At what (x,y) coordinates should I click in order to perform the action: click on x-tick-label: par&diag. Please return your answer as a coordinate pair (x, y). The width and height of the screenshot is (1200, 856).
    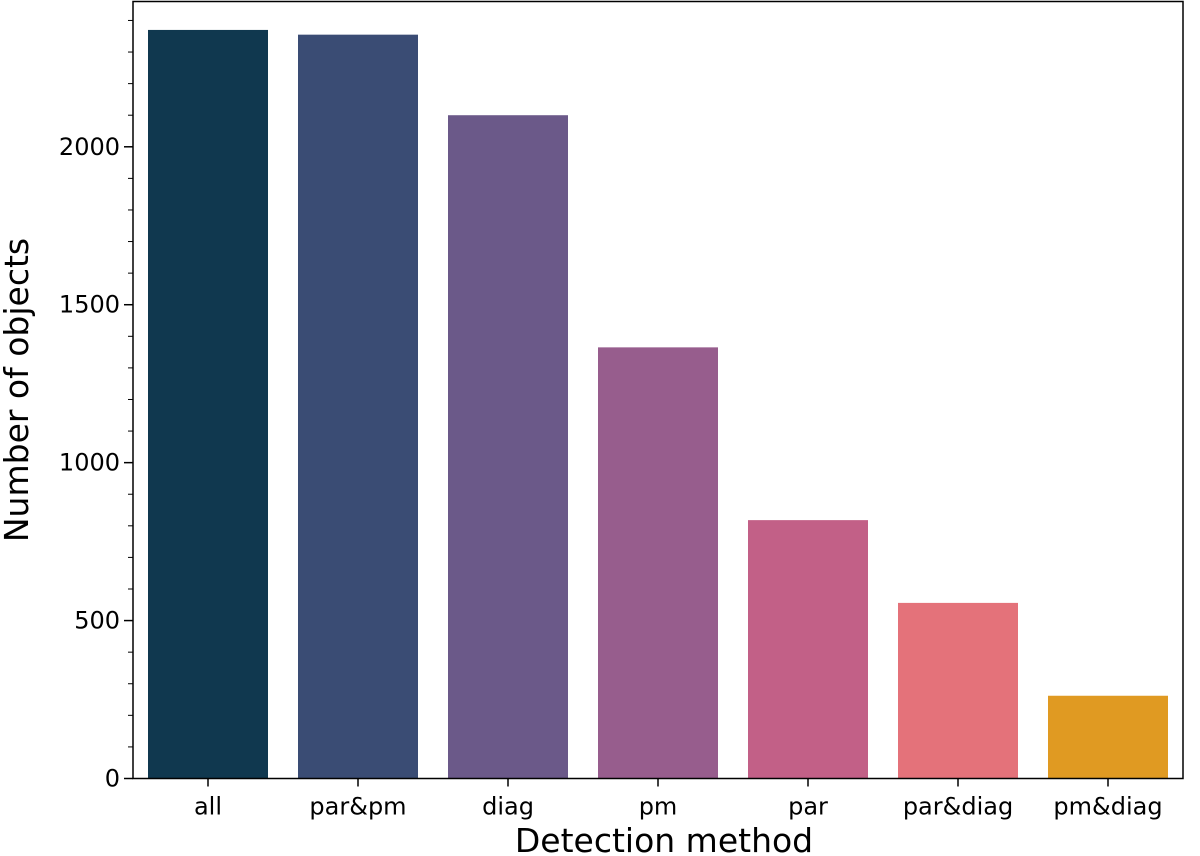
    Looking at the image, I should click on (958, 807).